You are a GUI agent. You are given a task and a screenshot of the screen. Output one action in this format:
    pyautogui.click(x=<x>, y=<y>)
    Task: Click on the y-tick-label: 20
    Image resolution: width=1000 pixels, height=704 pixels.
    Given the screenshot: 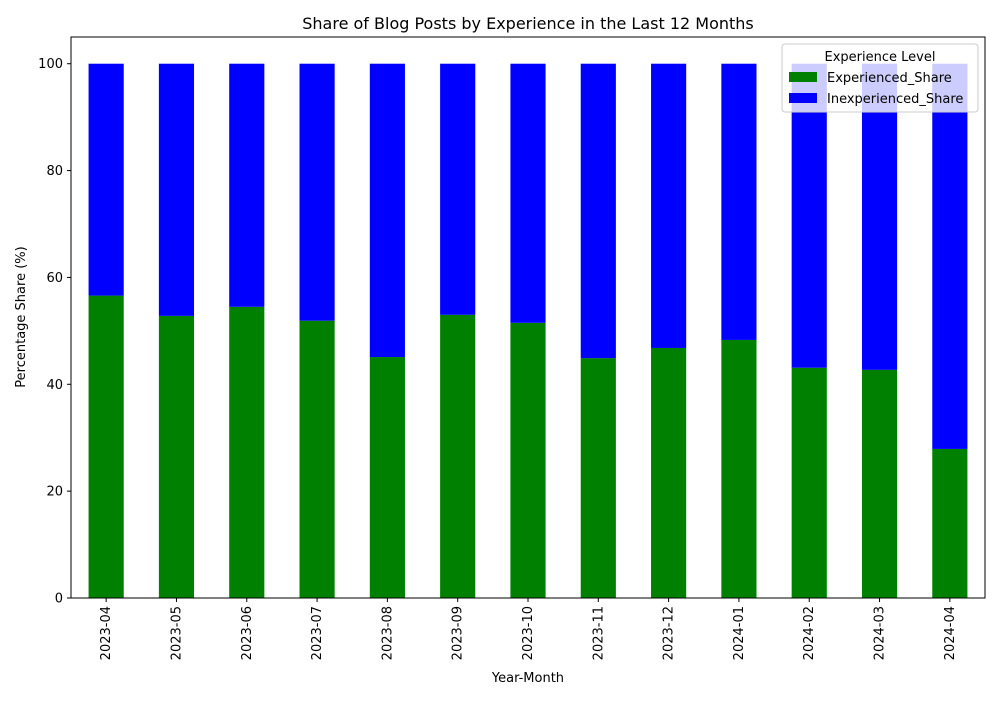 What is the action you would take?
    pyautogui.click(x=54, y=492)
    